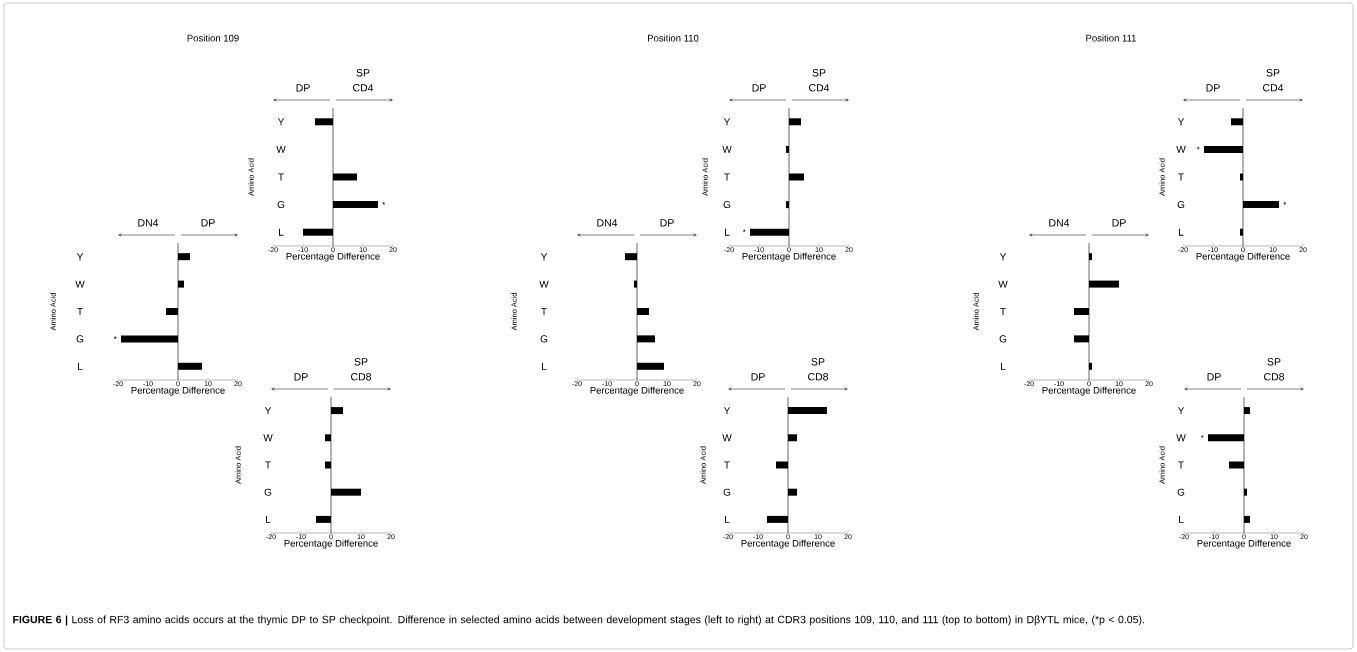 The width and height of the screenshot is (1357, 652). Describe the element at coordinates (673, 38) in the screenshot. I see `chart-title: Position 110` at that location.